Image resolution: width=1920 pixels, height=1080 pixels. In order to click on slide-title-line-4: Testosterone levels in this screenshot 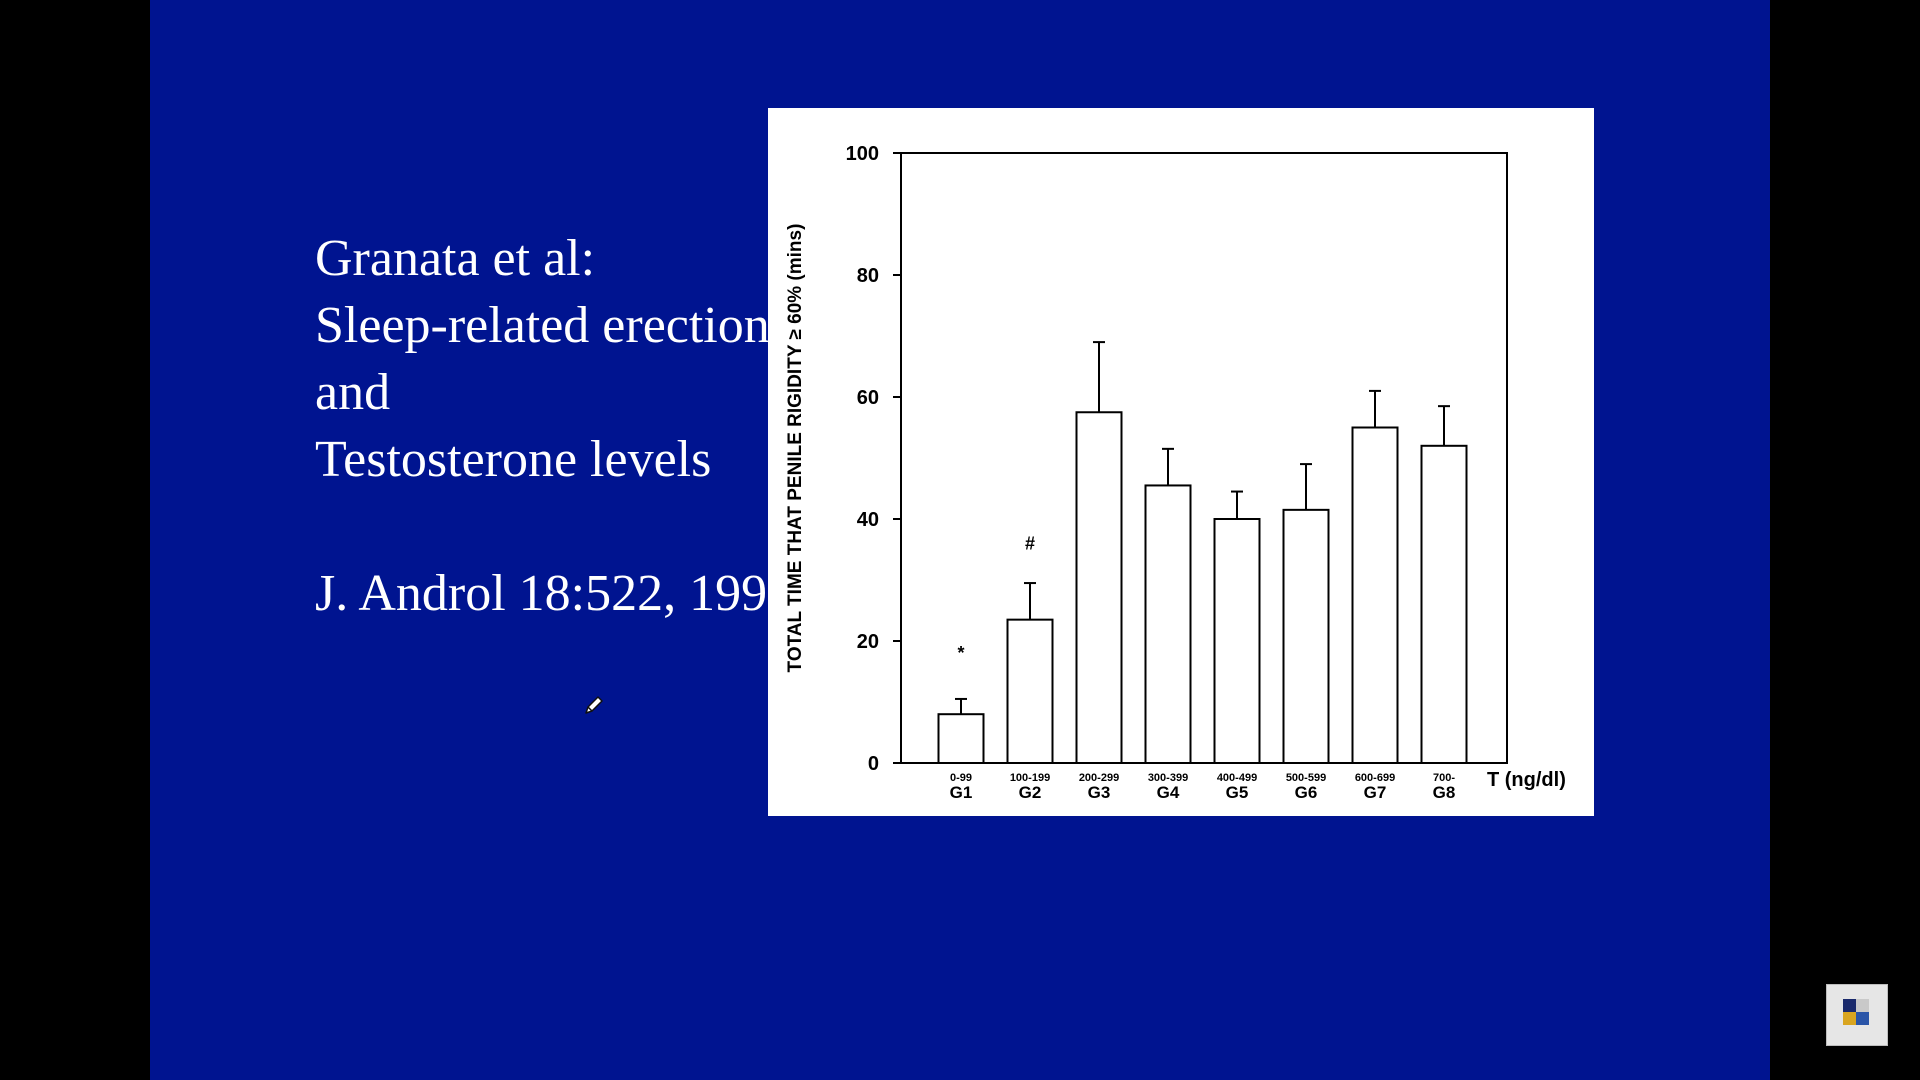, I will do `click(513, 459)`.